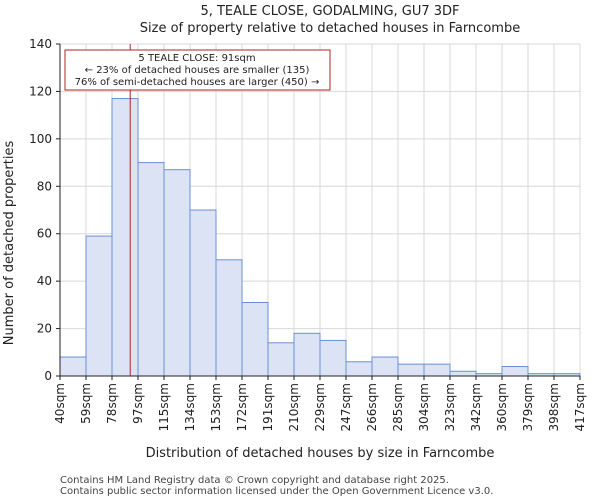  What do you see at coordinates (44, 234) in the screenshot?
I see `y-tick-label: 60` at bounding box center [44, 234].